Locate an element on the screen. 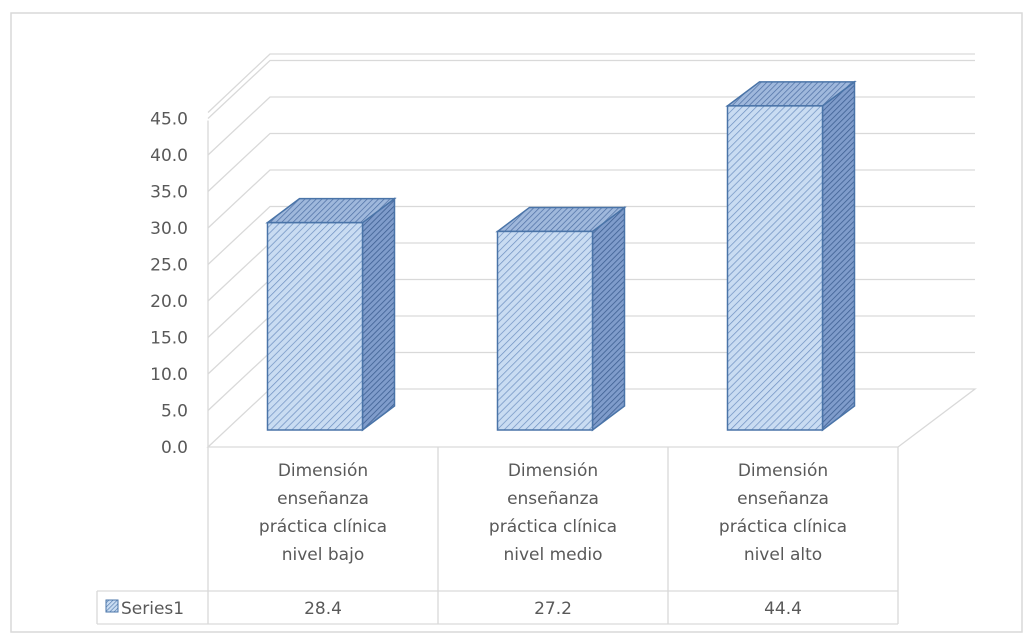 The height and width of the screenshot is (639, 1031). gridline-top is located at coordinates (591, 83).